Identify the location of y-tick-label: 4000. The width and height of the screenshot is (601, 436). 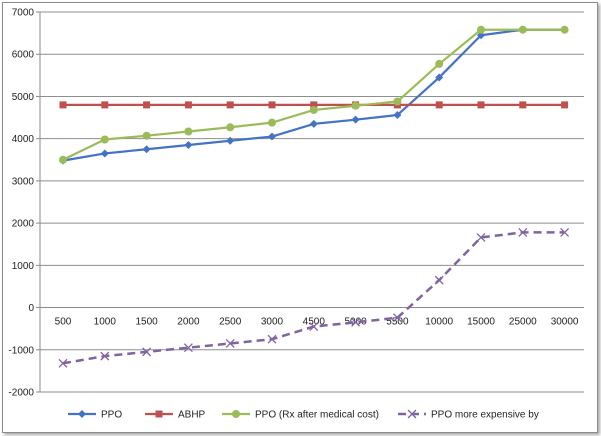
(23, 139).